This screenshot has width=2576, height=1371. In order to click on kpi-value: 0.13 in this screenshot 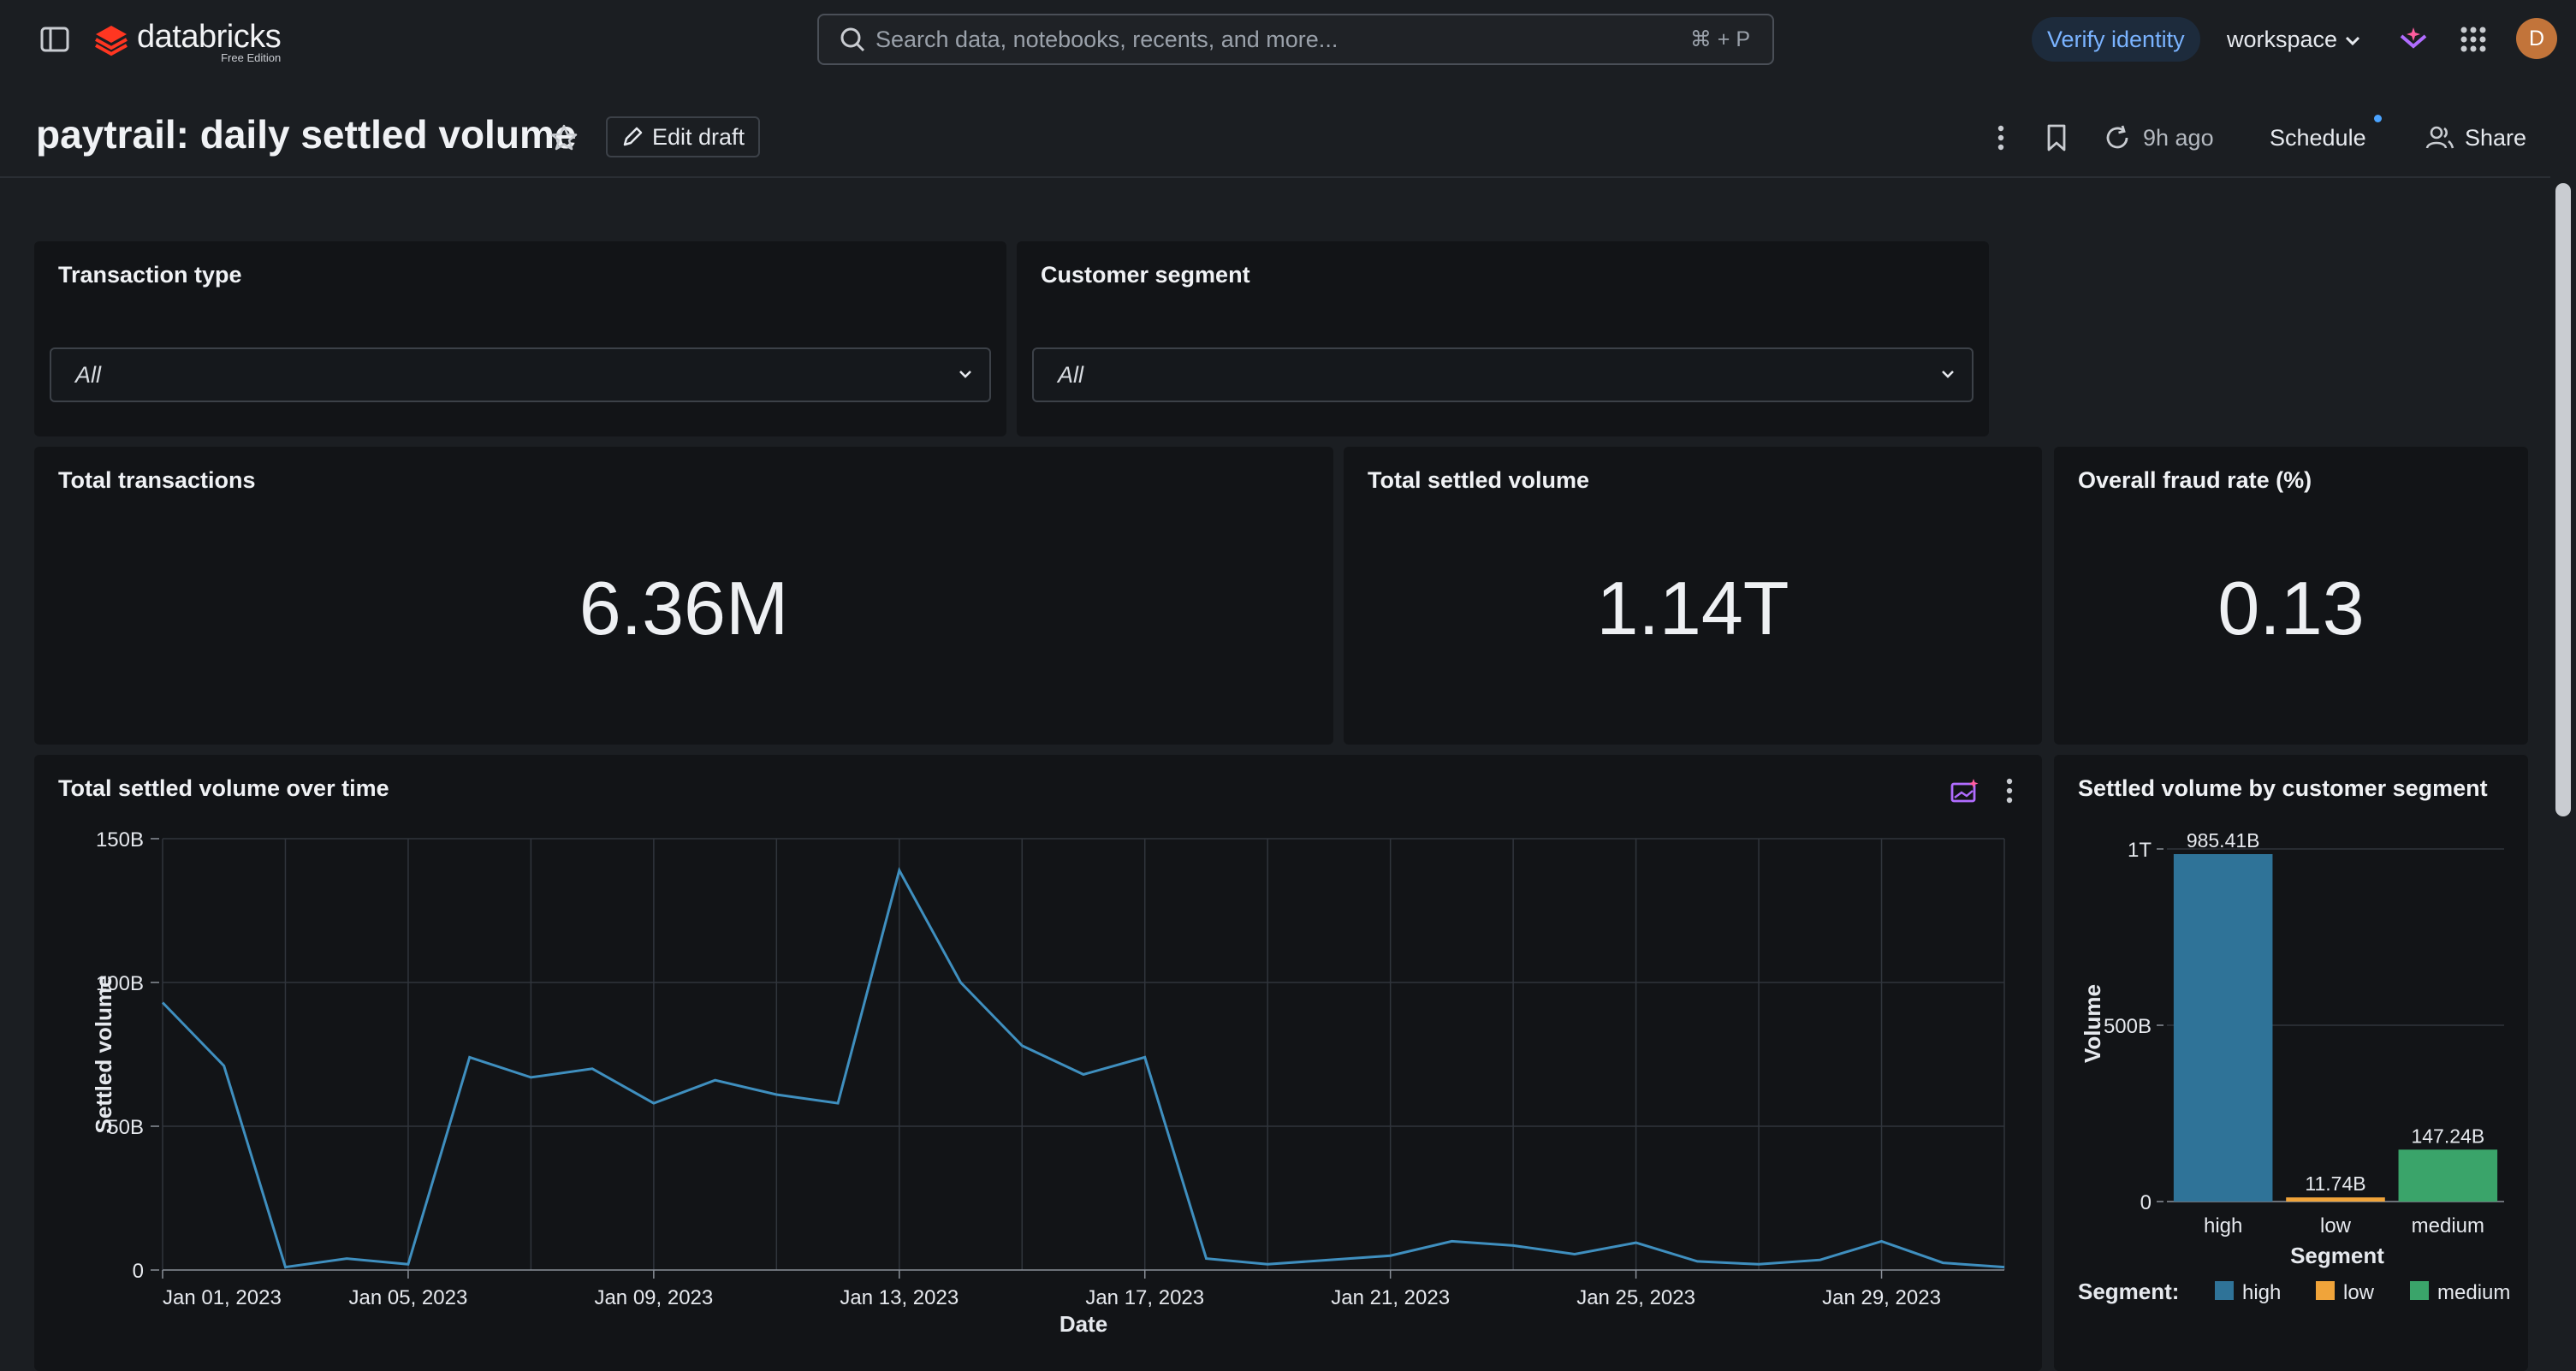, I will do `click(2291, 608)`.